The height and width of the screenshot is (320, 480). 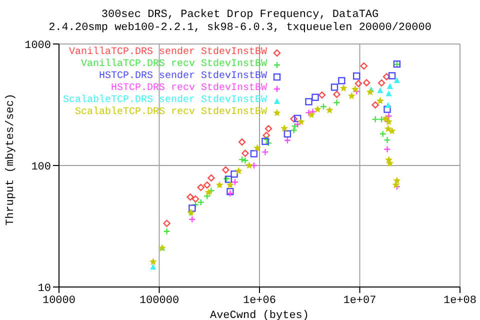 What do you see at coordinates (59, 300) in the screenshot?
I see `x-tick-label: 10000` at bounding box center [59, 300].